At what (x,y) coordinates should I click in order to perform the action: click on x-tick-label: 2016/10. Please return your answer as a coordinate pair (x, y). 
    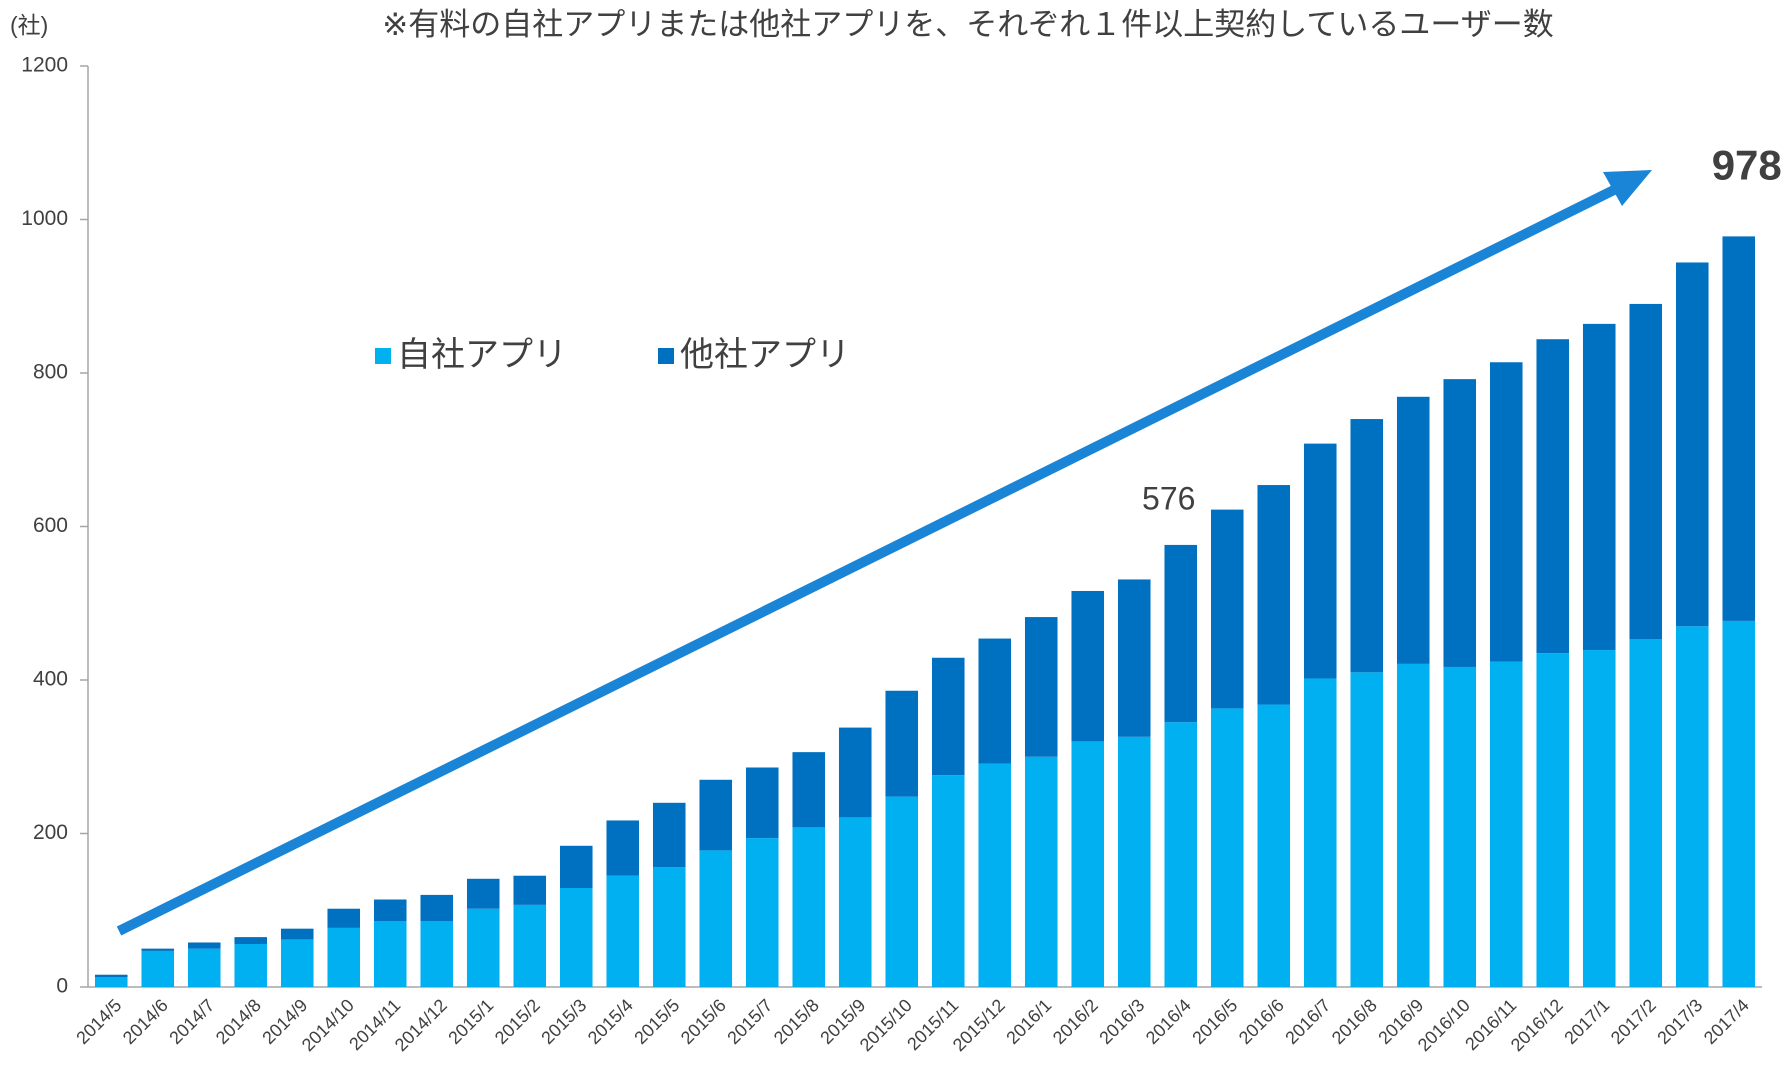
    Looking at the image, I should click on (1444, 1025).